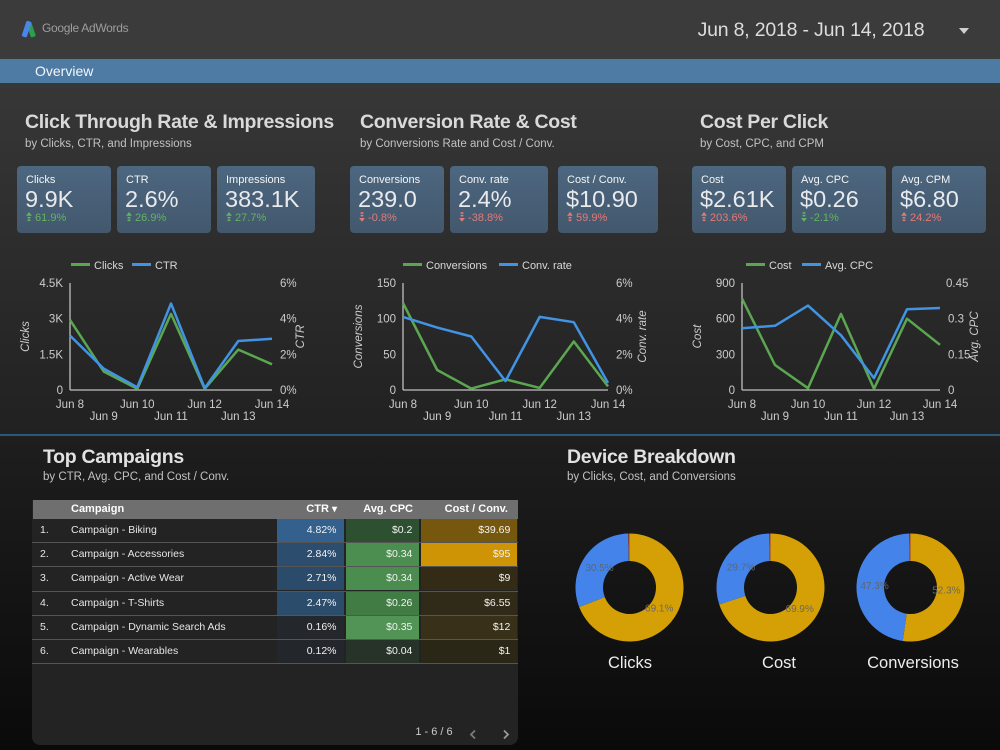 This screenshot has width=1000, height=750. Describe the element at coordinates (725, 320) in the screenshot. I see `svg-text: 600` at that location.